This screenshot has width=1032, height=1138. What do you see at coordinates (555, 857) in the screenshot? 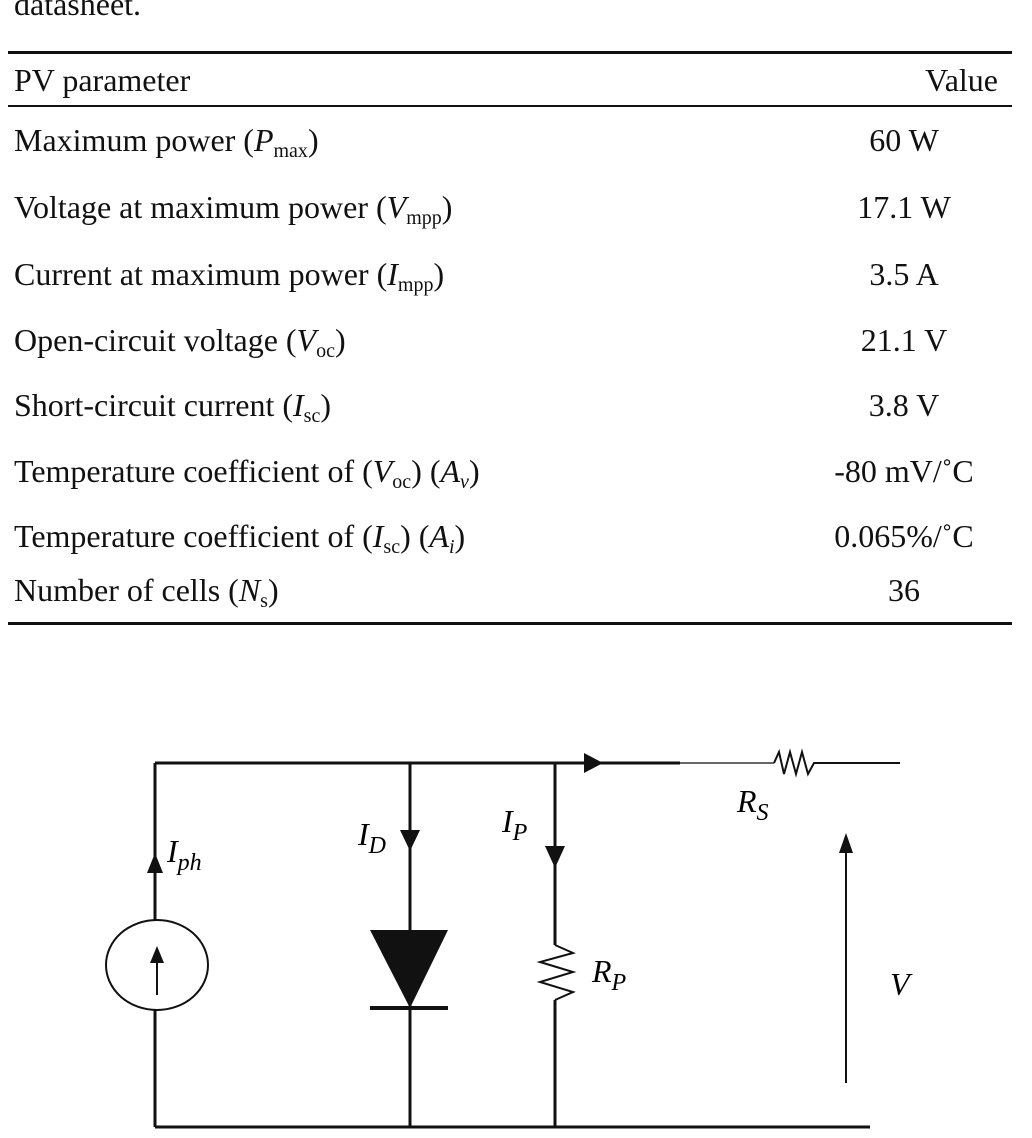
I see `ip-arrow-icon` at bounding box center [555, 857].